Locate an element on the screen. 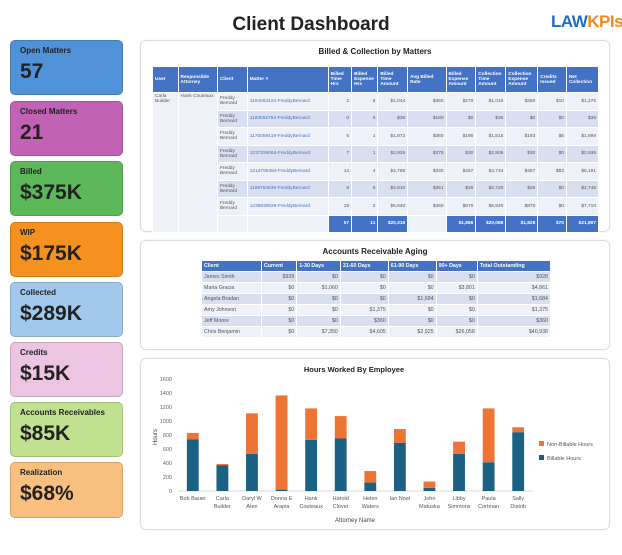 The width and height of the screenshot is (622, 555). cell: $270 is located at coordinates (461, 101).